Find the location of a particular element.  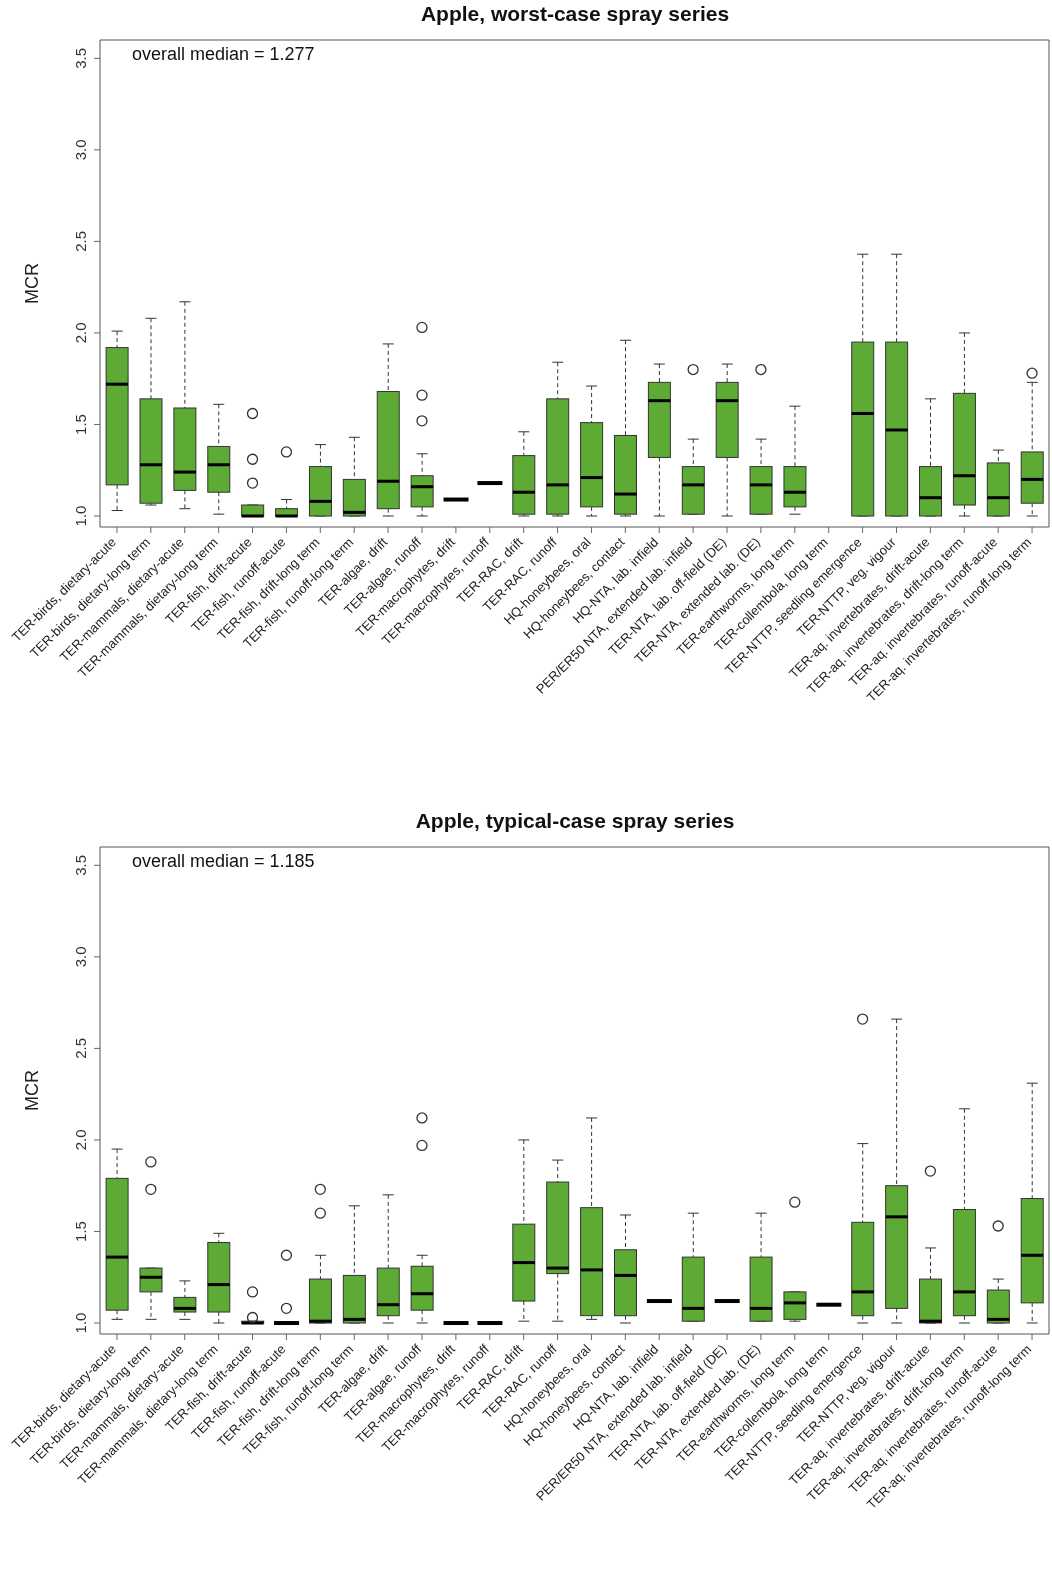

annotation: overall median = 1.277 is located at coordinates (223, 54).